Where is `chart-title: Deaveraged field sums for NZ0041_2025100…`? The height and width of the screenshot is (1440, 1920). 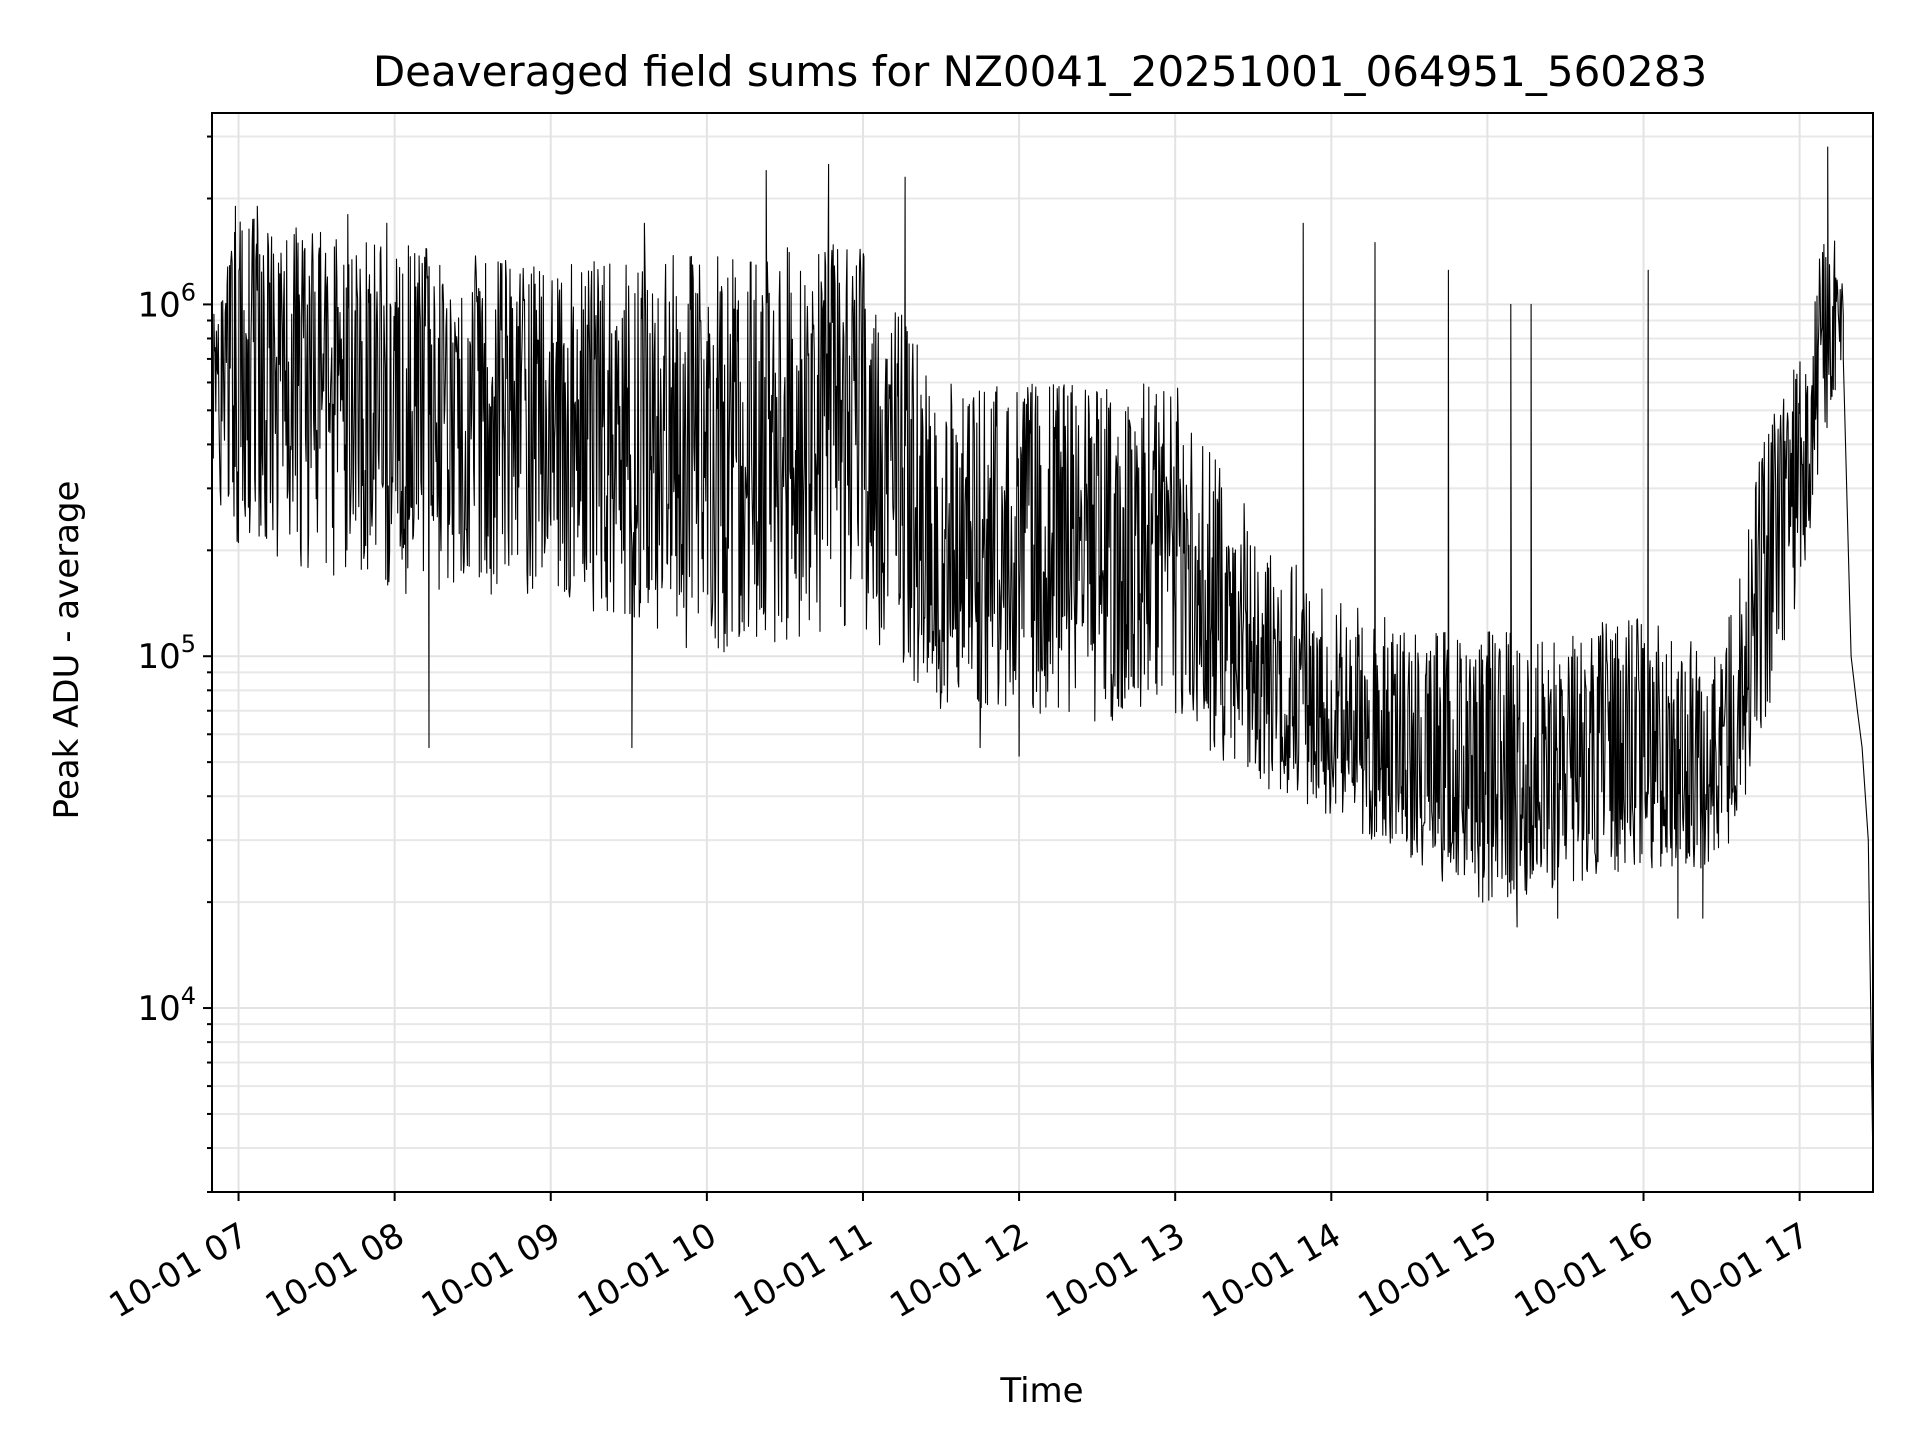
chart-title: Deaveraged field sums for NZ0041_2025100… is located at coordinates (1040, 71).